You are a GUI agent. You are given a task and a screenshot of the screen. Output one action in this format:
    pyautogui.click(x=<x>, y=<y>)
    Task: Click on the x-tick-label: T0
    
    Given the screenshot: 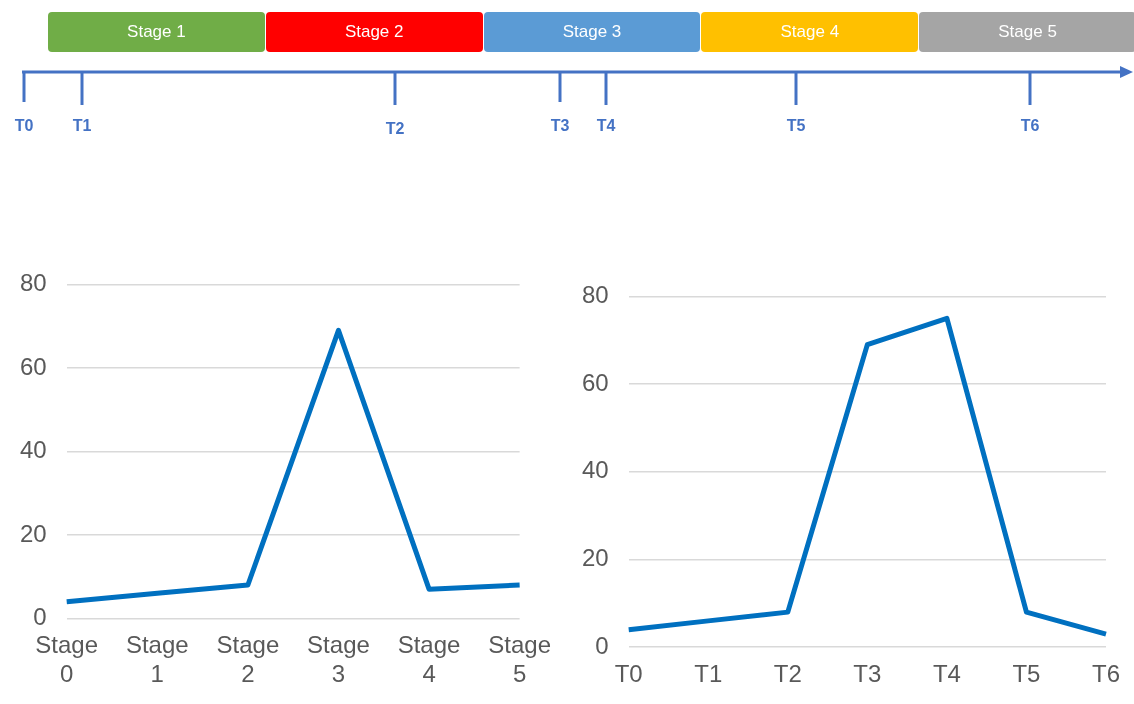 What is the action you would take?
    pyautogui.click(x=628, y=674)
    